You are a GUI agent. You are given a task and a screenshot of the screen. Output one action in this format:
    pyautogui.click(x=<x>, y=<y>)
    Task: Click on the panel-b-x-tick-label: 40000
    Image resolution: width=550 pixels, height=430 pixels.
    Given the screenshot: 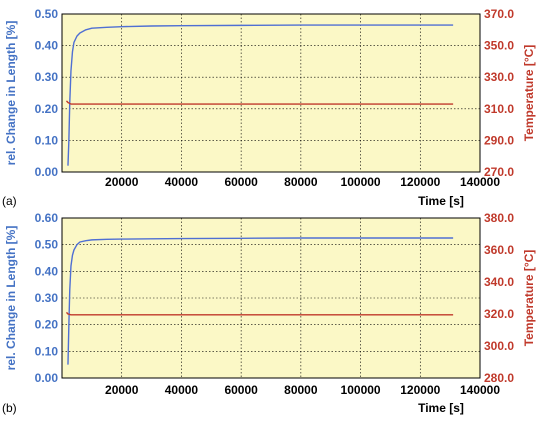 What is the action you would take?
    pyautogui.click(x=182, y=390)
    